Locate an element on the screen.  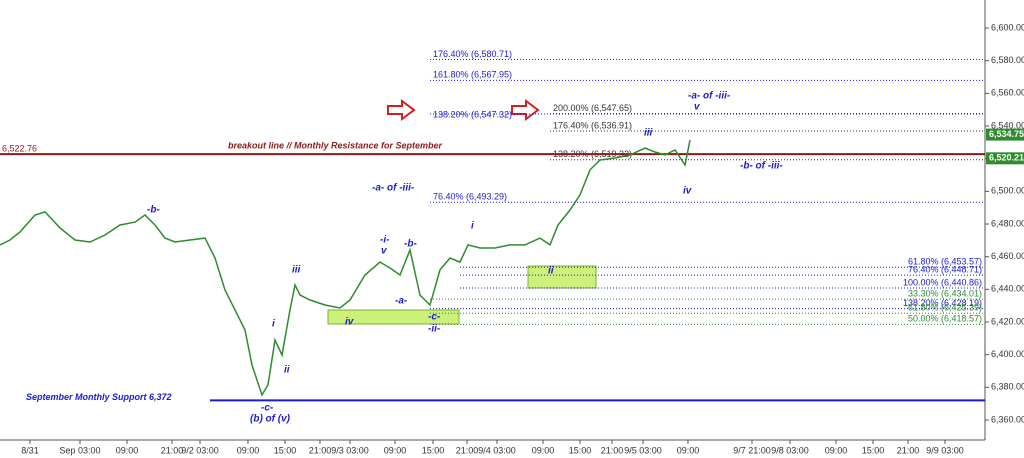
x-tick-label: 9/4 03:00 is located at coordinates (497, 450).